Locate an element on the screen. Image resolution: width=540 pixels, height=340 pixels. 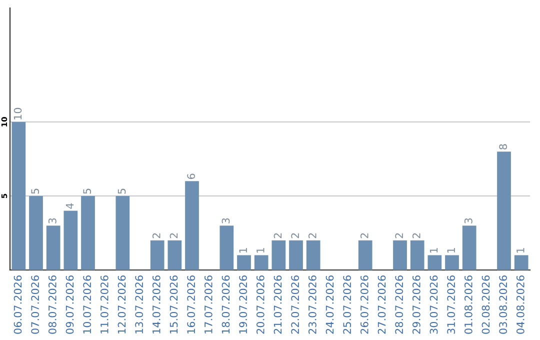
x-tick-label: 25.07.2026 is located at coordinates (347, 305).